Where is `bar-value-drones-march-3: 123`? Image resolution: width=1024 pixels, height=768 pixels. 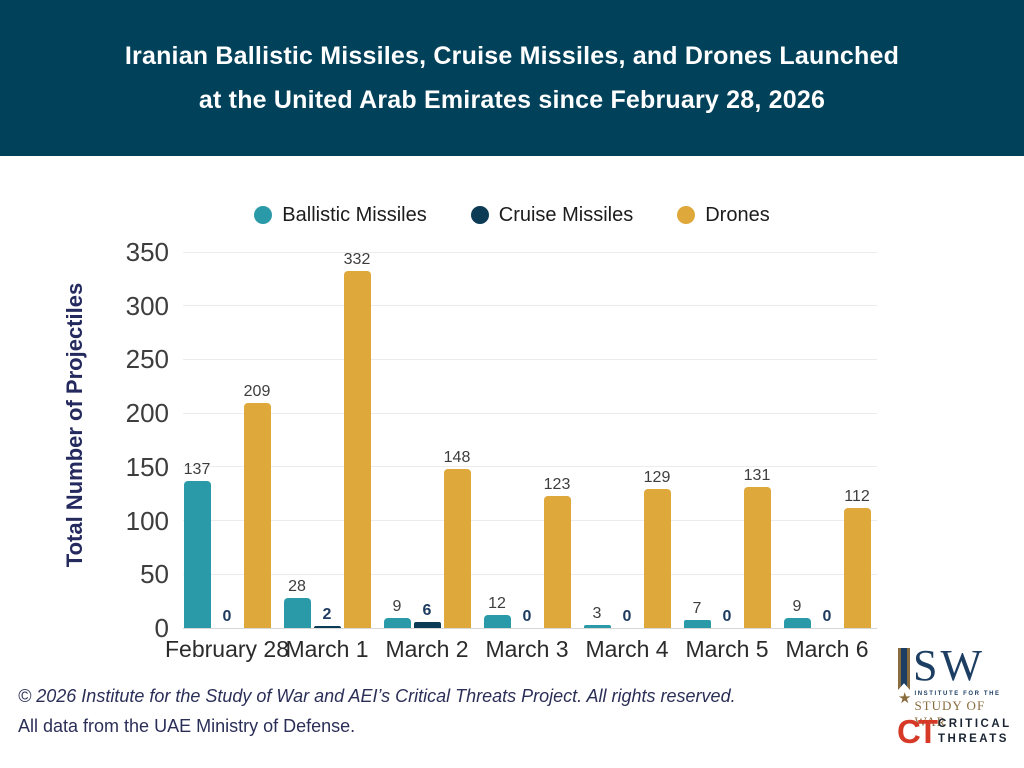
bar-value-drones-march-3: 123 is located at coordinates (557, 484).